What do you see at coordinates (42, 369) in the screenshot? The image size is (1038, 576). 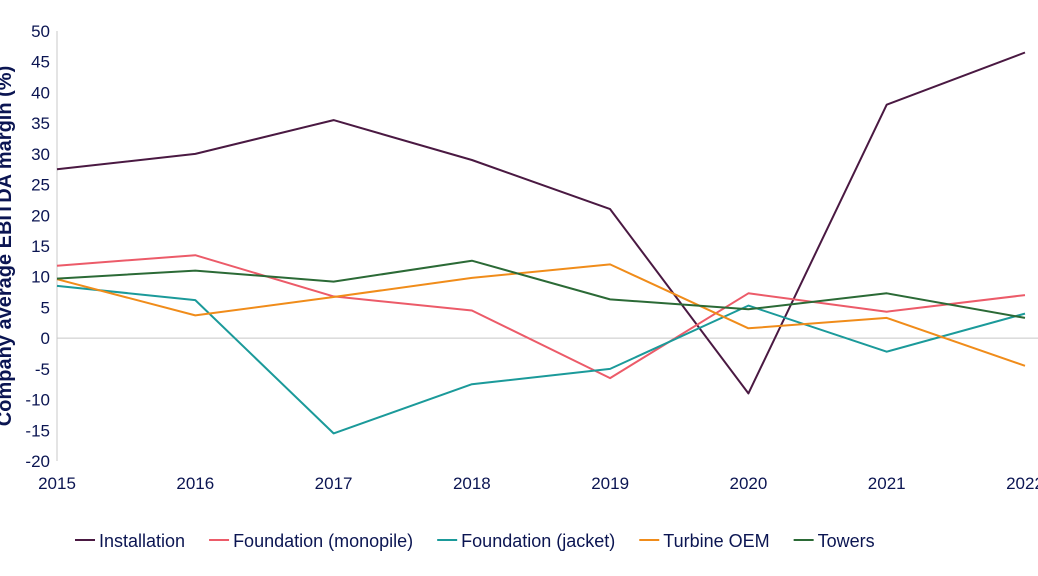 I see `y-tick-label: -5` at bounding box center [42, 369].